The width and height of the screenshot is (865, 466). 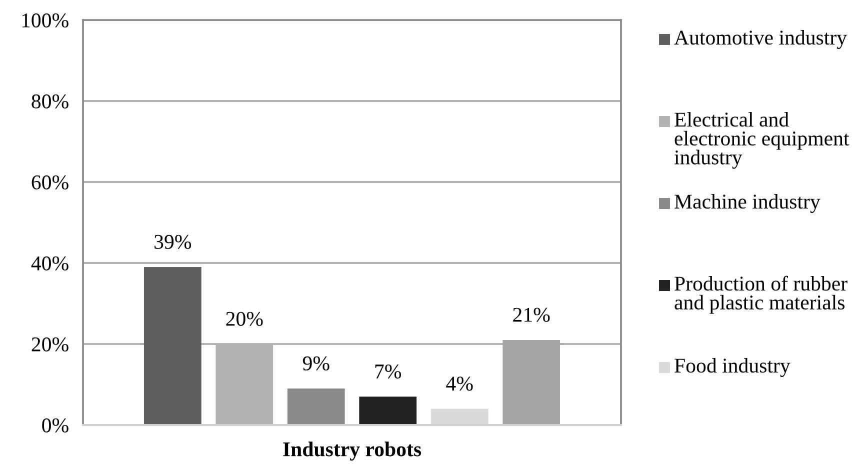 I want to click on y-tick-label: 20%, so click(x=50, y=344).